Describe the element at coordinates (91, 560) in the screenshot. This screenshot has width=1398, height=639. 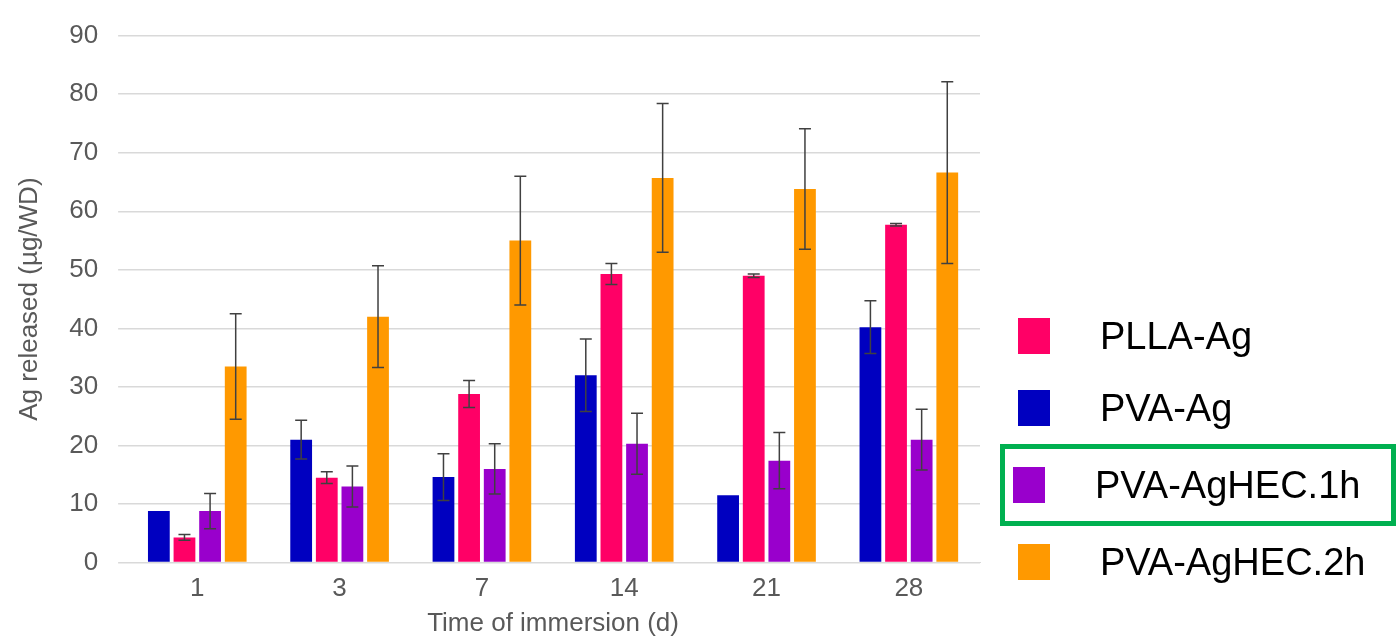
I see `y-tick-label: 0` at that location.